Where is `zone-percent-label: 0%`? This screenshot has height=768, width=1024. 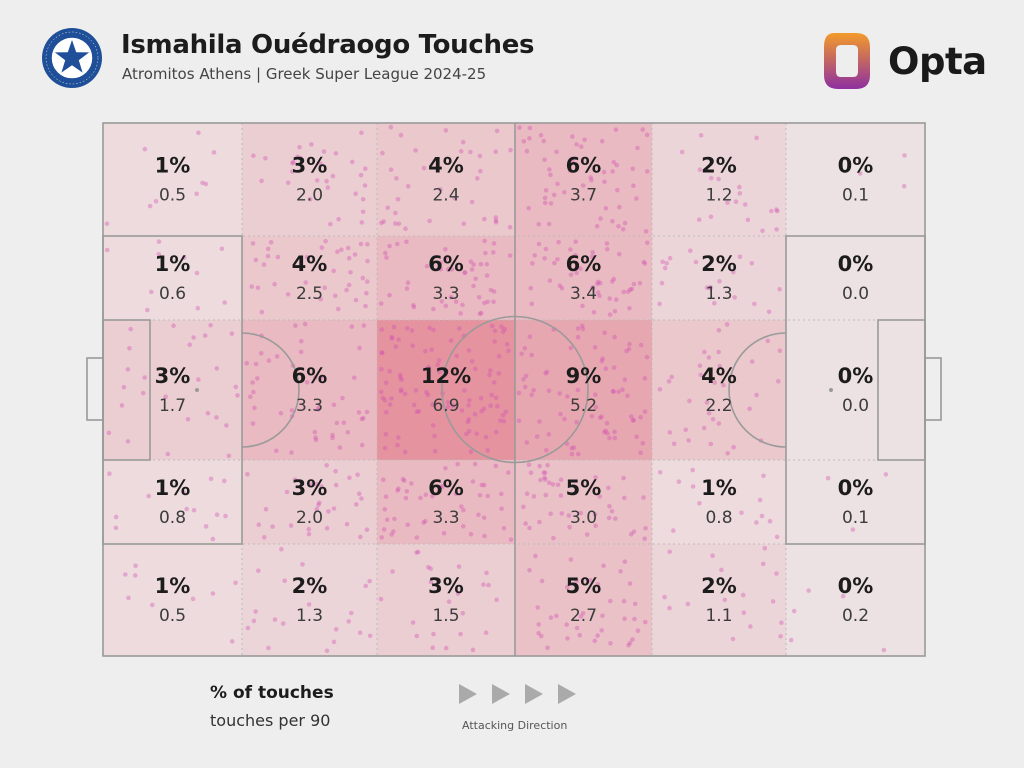 zone-percent-label: 0% is located at coordinates (856, 376).